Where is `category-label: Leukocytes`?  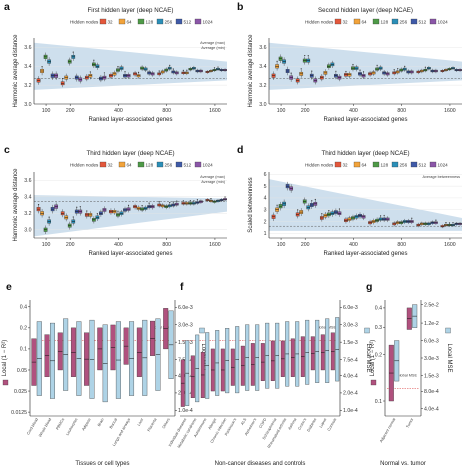
category-label: Leukocytes is located at coordinates (71, 426).